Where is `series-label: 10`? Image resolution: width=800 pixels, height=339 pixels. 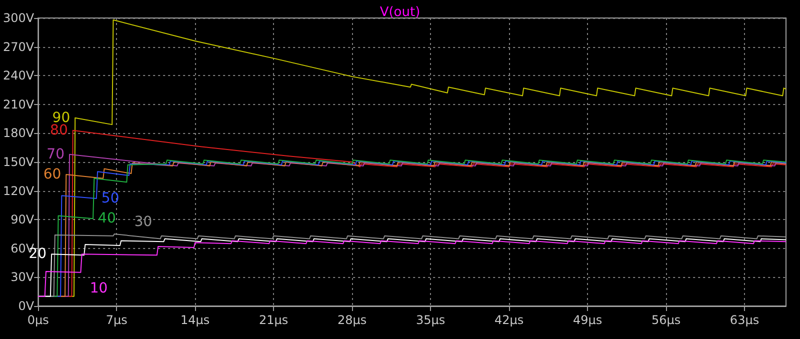
series-label: 10 is located at coordinates (99, 288).